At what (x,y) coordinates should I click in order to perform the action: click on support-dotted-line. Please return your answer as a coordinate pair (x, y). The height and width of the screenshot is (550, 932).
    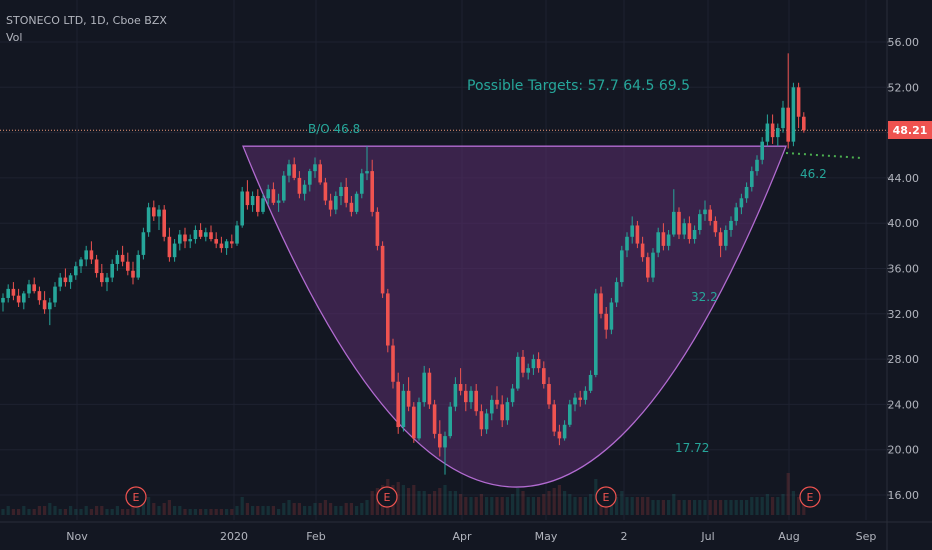
    Looking at the image, I should click on (824, 155).